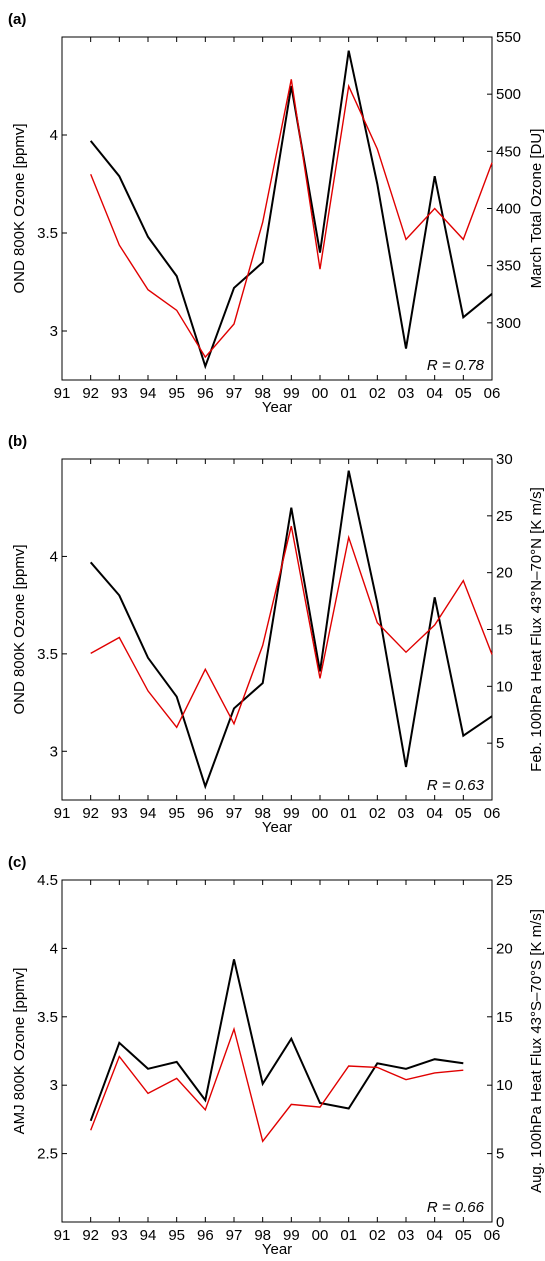  I want to click on correlation-annotation: R = 0.66, so click(456, 1207).